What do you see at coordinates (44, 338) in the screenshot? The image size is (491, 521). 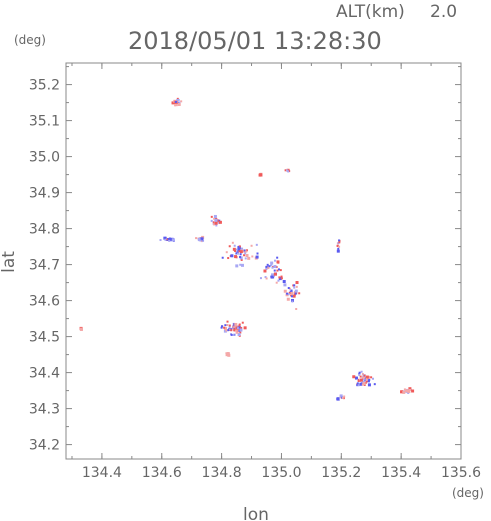 I see `y-tick-label: 34.5` at bounding box center [44, 338].